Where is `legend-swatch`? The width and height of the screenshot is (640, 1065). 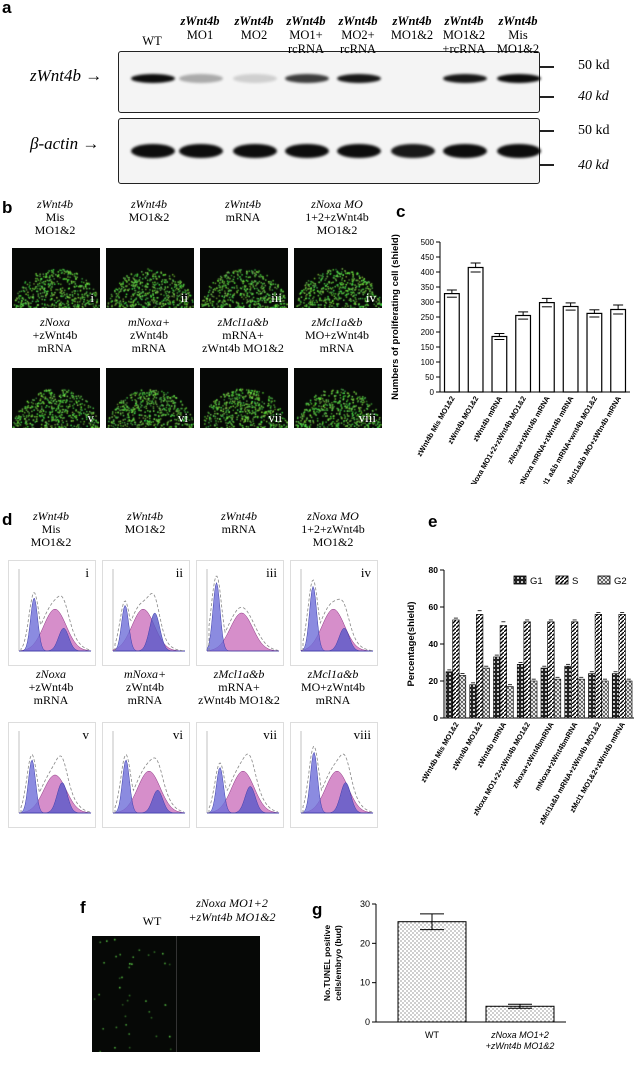 legend-swatch is located at coordinates (520, 580).